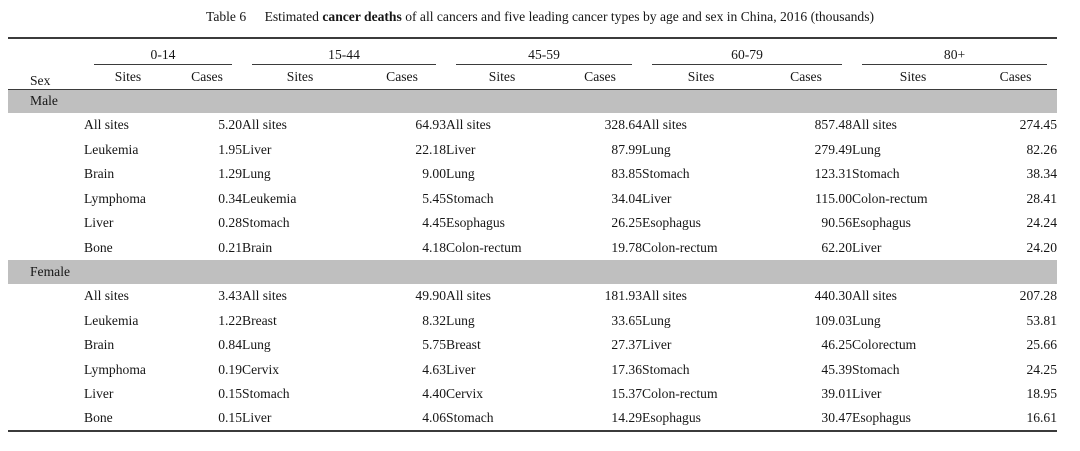 The width and height of the screenshot is (1080, 451). I want to click on cases-cell: 1.95, so click(230, 149).